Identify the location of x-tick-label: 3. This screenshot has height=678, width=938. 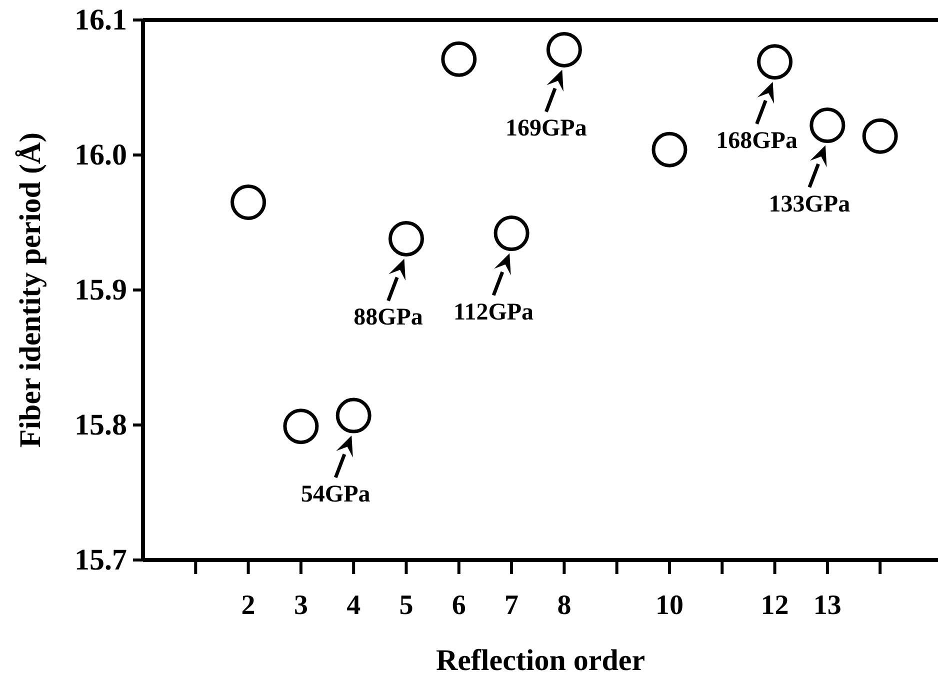
(301, 605).